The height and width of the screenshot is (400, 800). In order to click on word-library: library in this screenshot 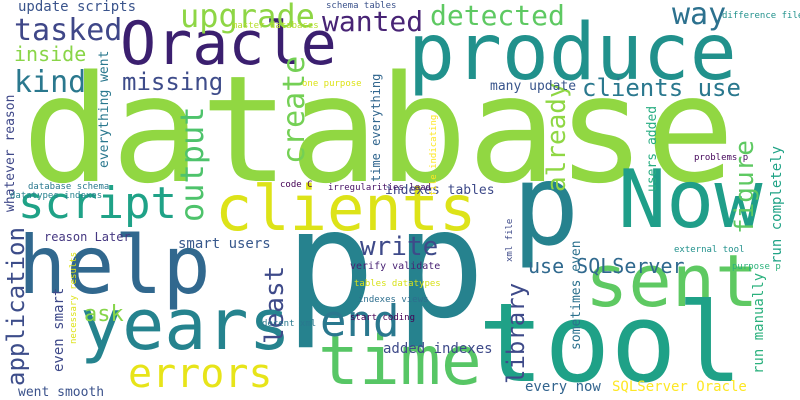, I will do `click(516, 333)`.